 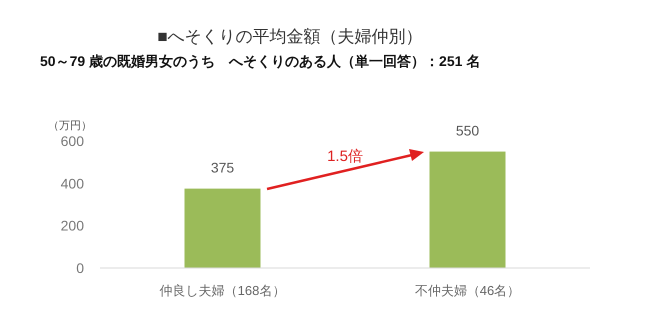 I want to click on chart-subtitle: 50～79 歳の既婚男女のうち へそくりのある人（単一回答）：251 名, so click(x=260, y=61).